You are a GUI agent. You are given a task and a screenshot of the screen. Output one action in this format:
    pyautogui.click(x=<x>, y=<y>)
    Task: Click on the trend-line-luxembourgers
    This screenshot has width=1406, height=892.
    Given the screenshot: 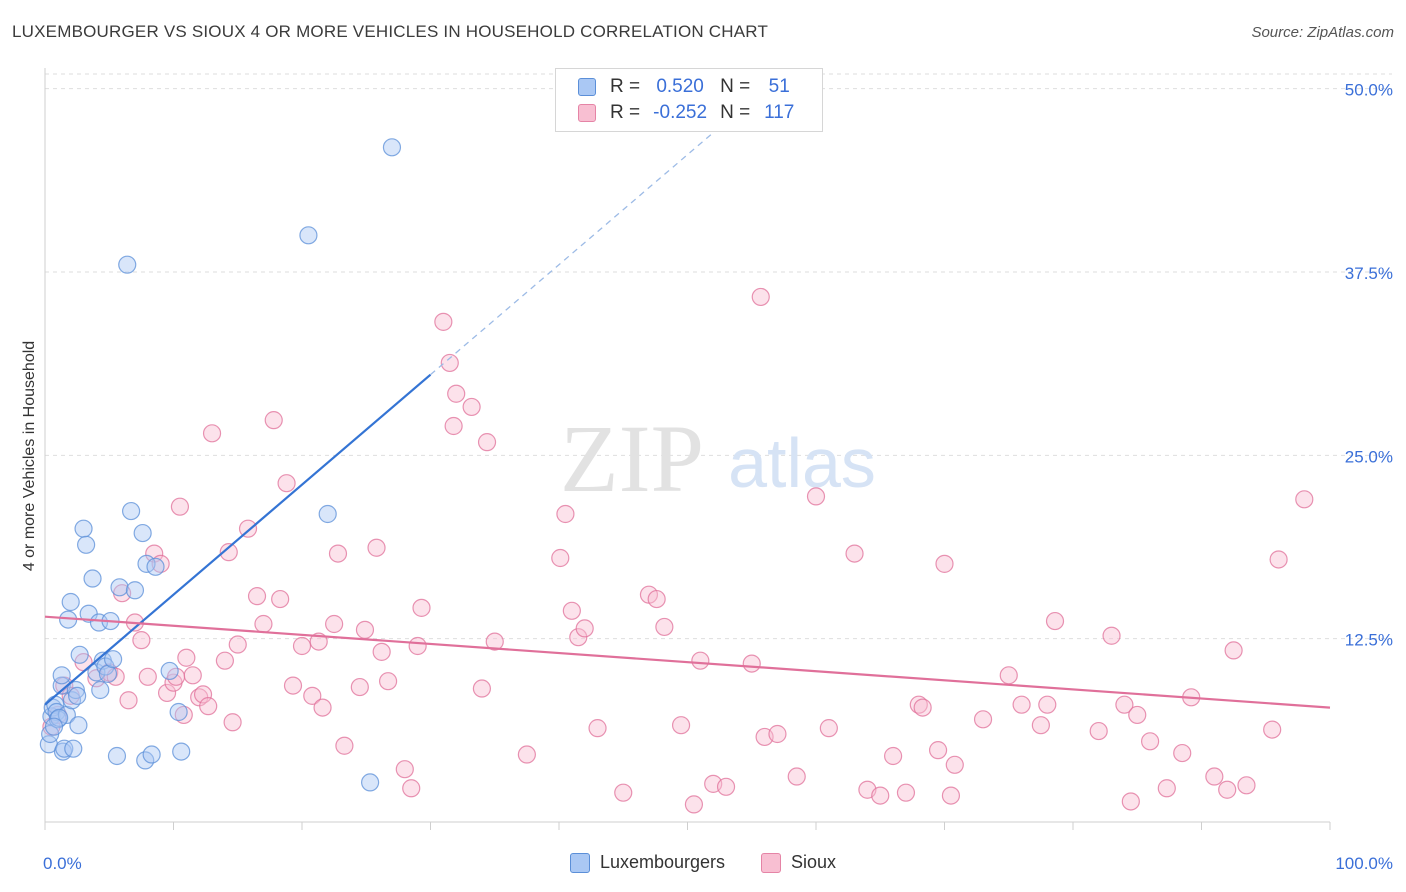 What is the action you would take?
    pyautogui.click(x=238, y=539)
    